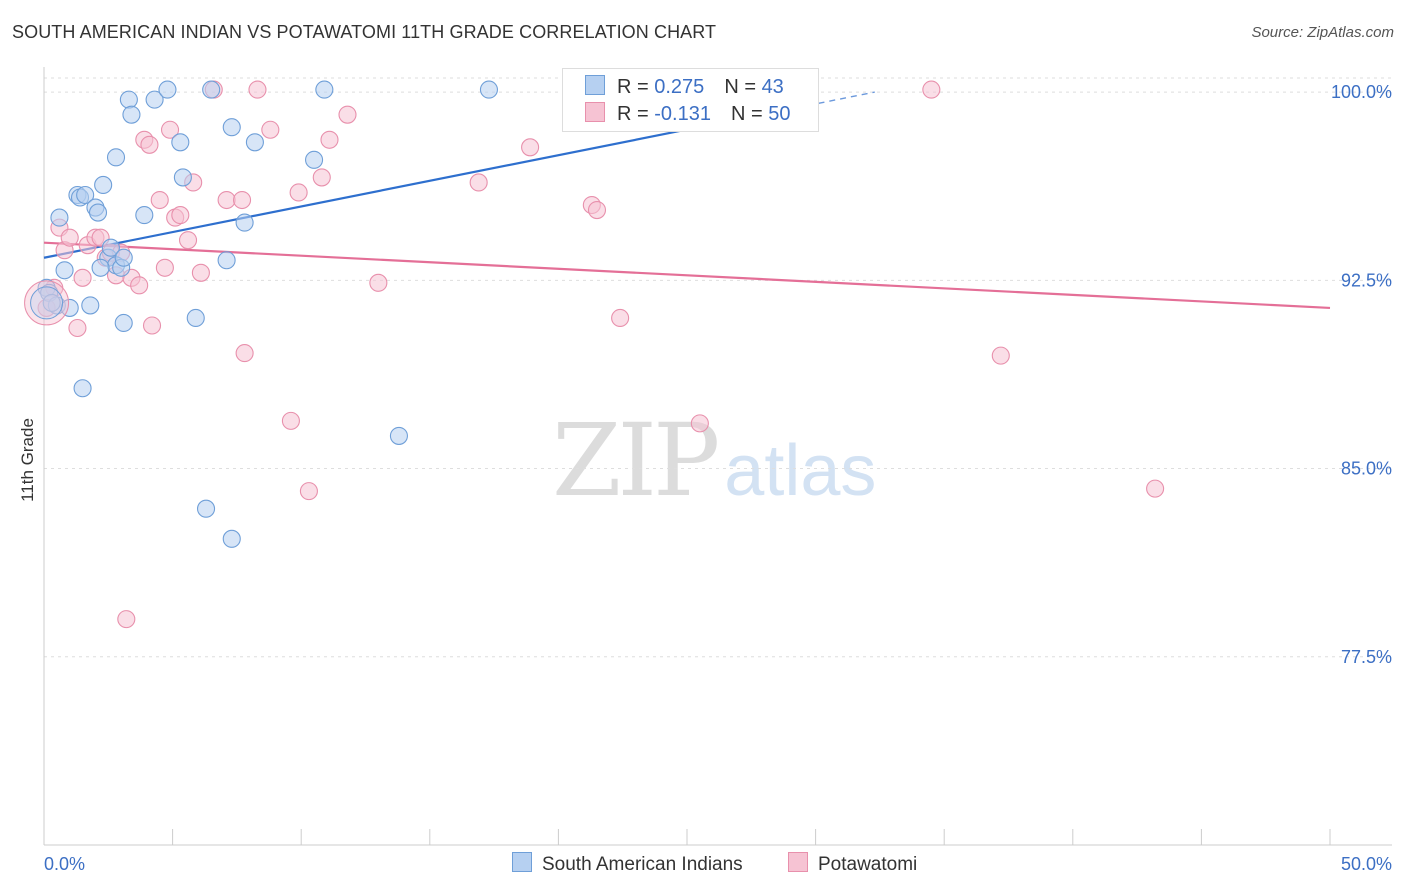 The width and height of the screenshot is (1406, 892). I want to click on stats-legend: R = 0.275 N = 43 R = -0.131 N = 50, so click(690, 100).